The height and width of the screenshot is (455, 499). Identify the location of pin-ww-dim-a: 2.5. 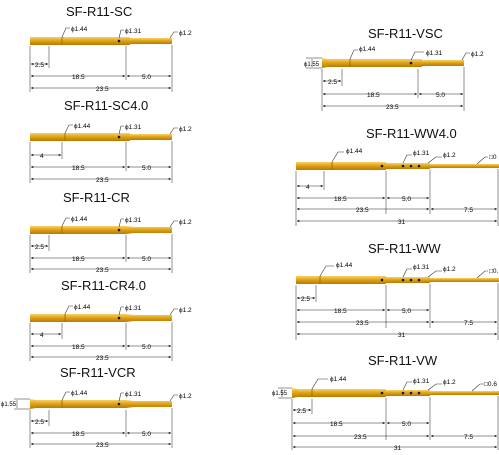
(305, 299).